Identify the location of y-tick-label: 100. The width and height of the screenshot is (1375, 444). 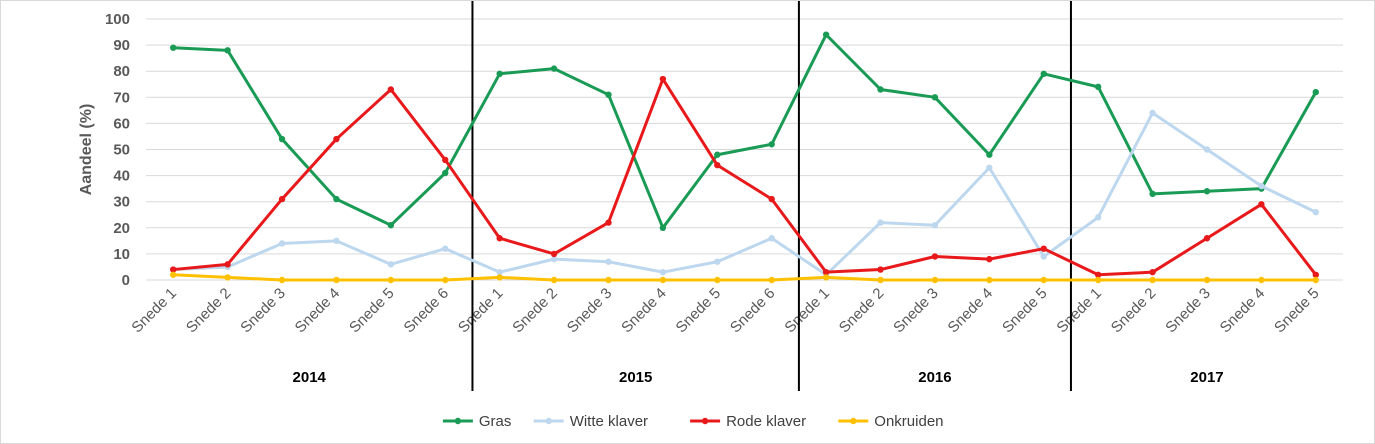
(117, 19).